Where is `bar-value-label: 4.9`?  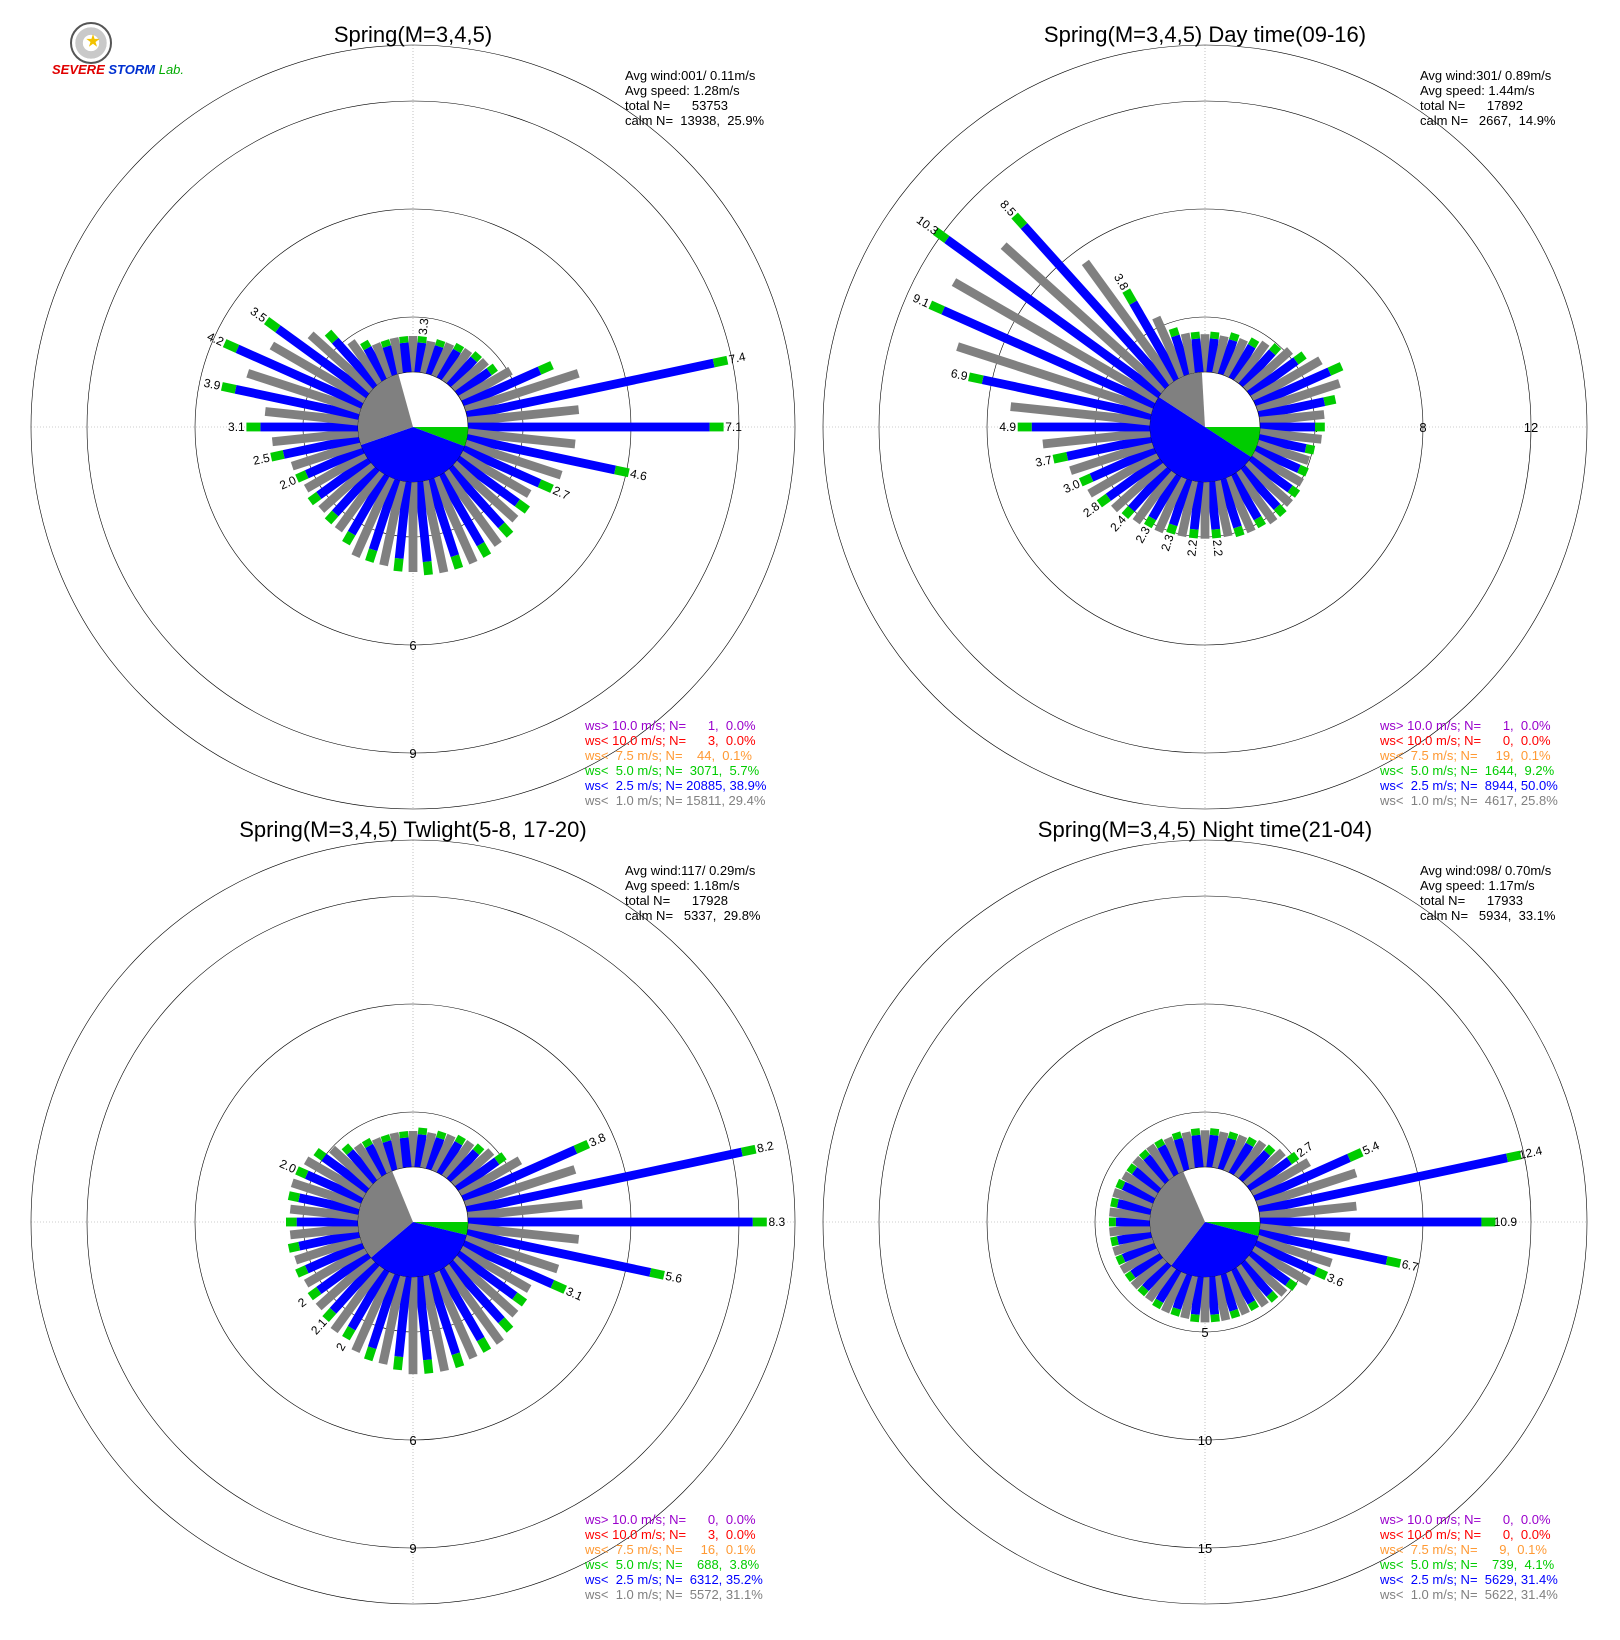 bar-value-label: 4.9 is located at coordinates (1007, 427).